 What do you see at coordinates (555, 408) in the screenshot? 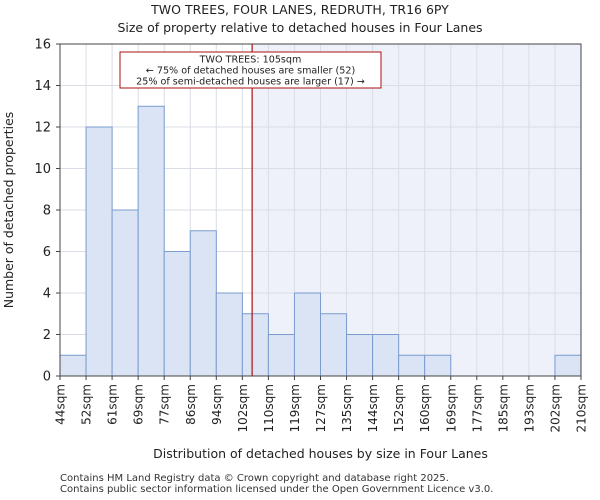
I see `x-tick-label: 202sqm` at bounding box center [555, 408].